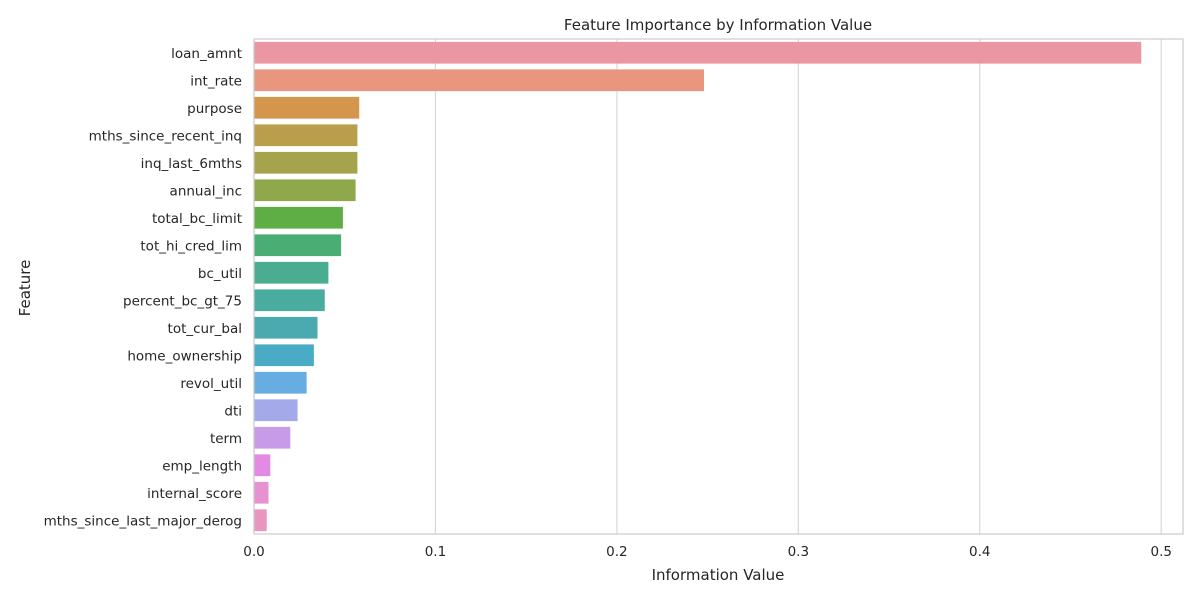 This screenshot has width=1200, height=600. What do you see at coordinates (261, 492) in the screenshot?
I see `bar-internal-score` at bounding box center [261, 492].